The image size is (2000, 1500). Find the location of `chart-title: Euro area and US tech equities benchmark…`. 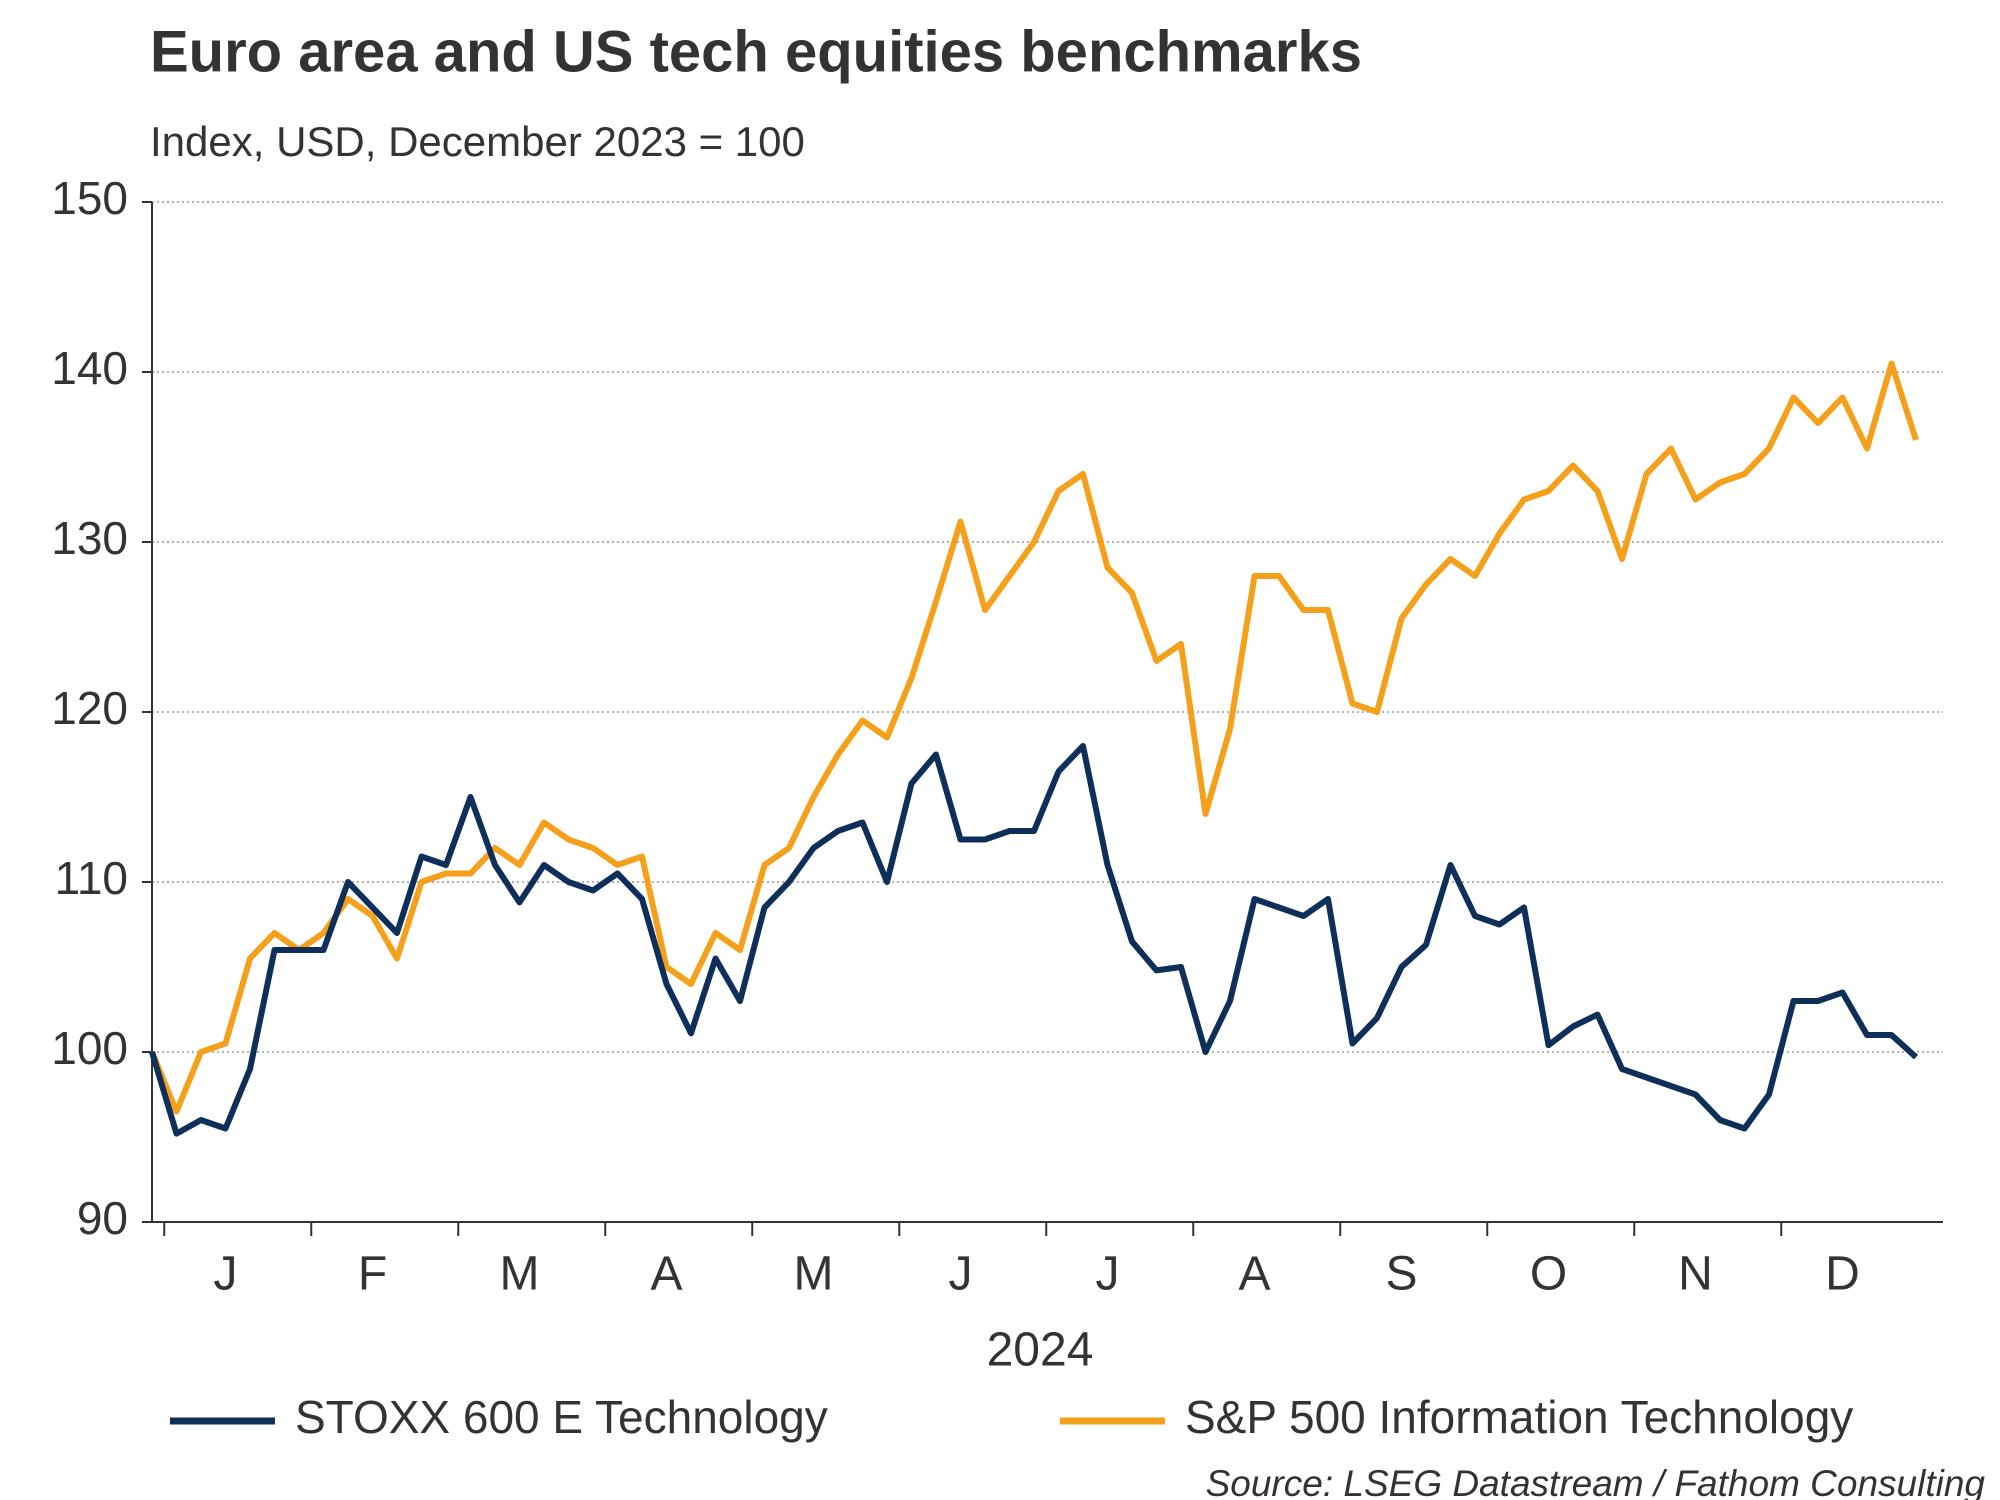

chart-title: Euro area and US tech equities benchmark… is located at coordinates (756, 51).